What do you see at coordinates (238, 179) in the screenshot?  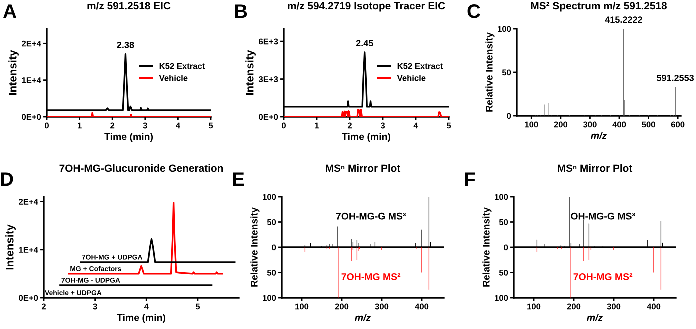 I see `text: E` at bounding box center [238, 179].